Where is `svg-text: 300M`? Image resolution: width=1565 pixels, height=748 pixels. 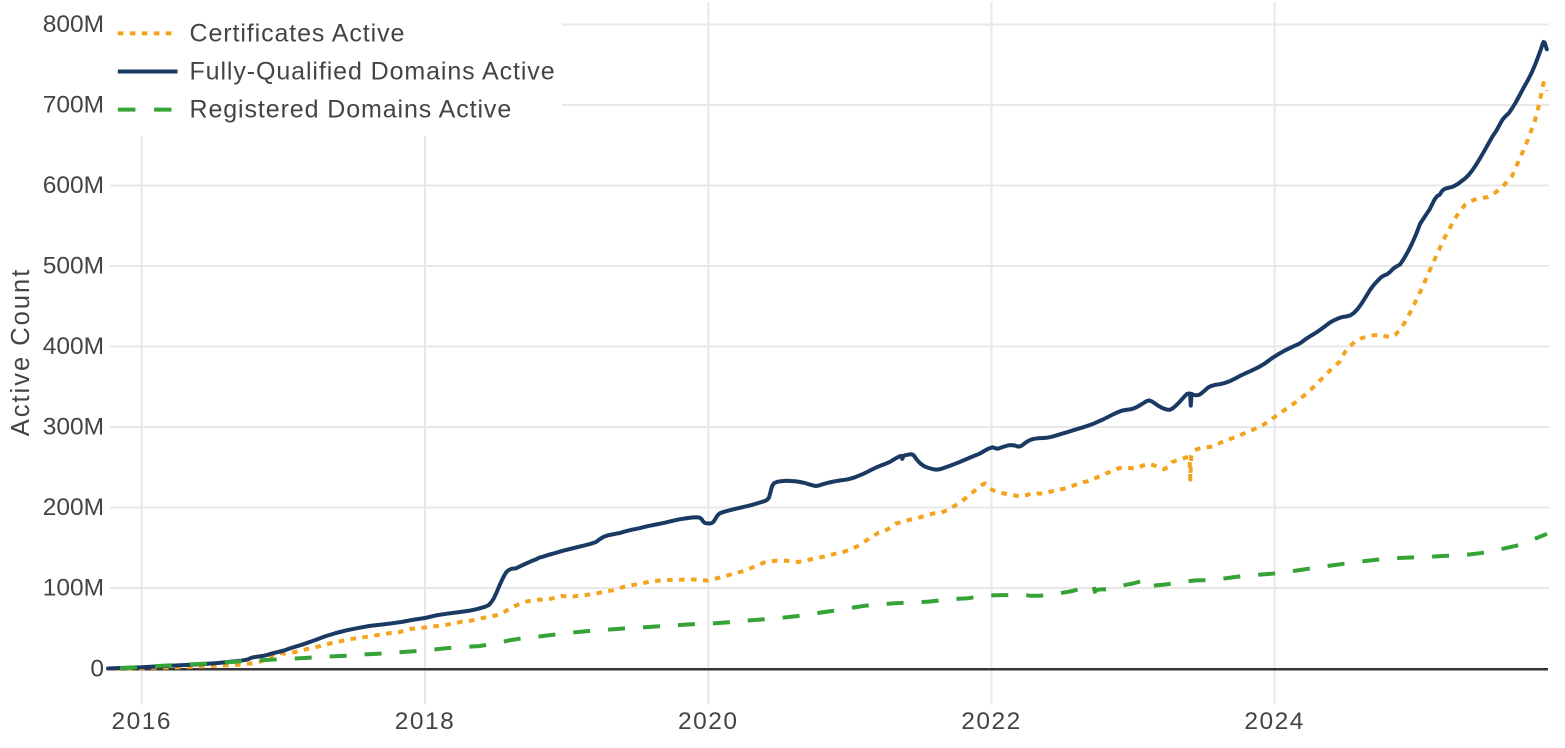 svg-text: 300M is located at coordinates (73, 427).